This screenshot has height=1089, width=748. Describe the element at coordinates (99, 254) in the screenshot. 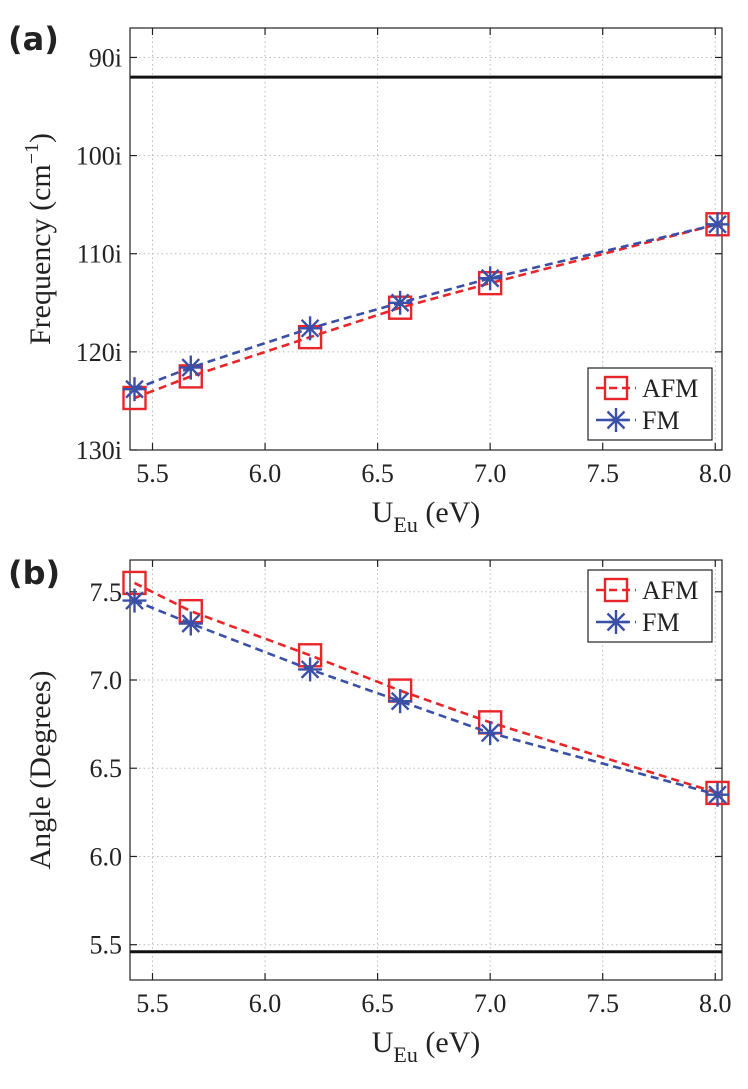

I see `y-tick-label: 110i` at that location.